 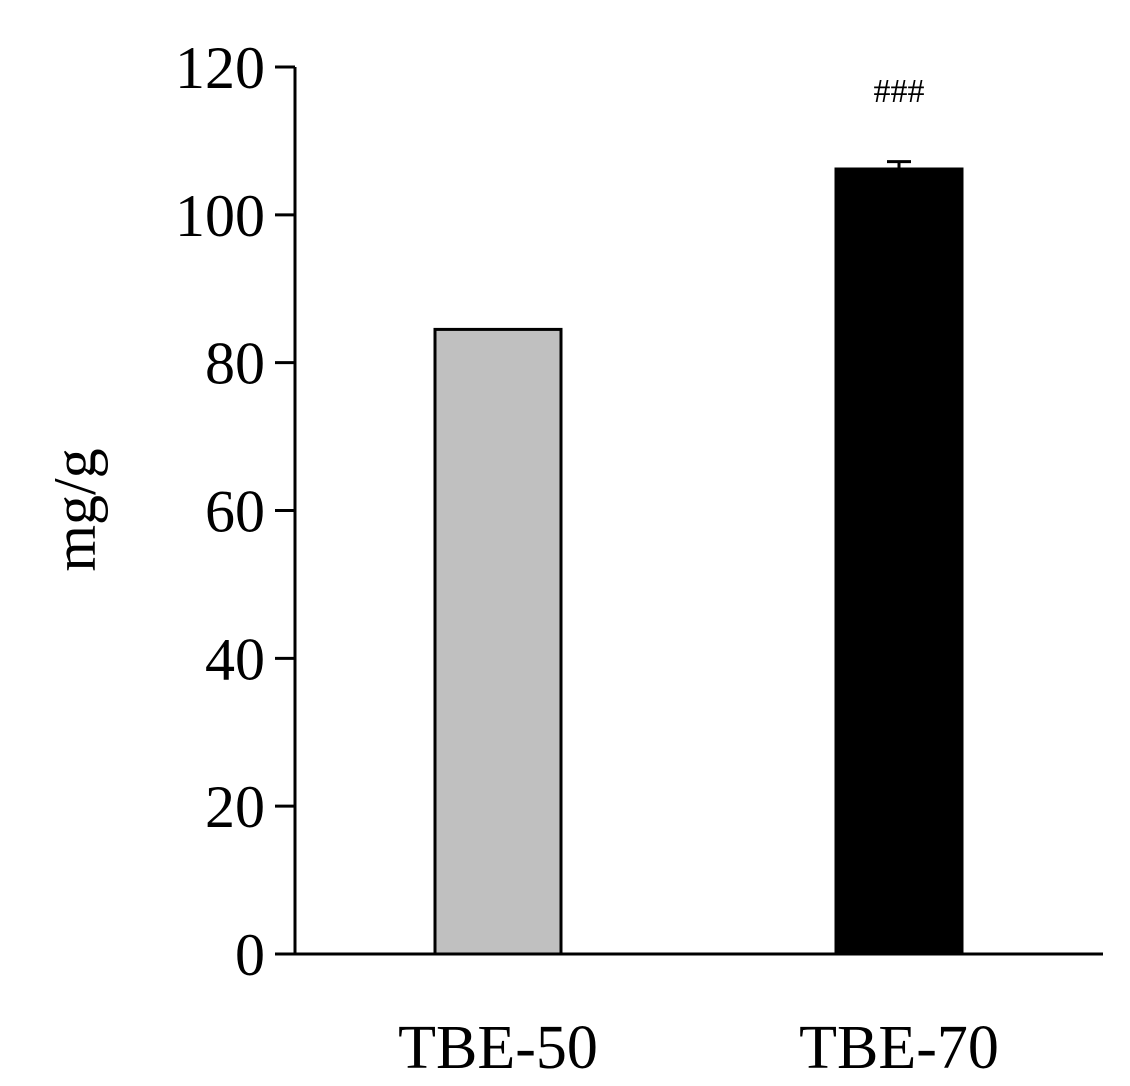 What do you see at coordinates (899, 1048) in the screenshot?
I see `x-tick-label-tbe-70: TBE-70` at bounding box center [899, 1048].